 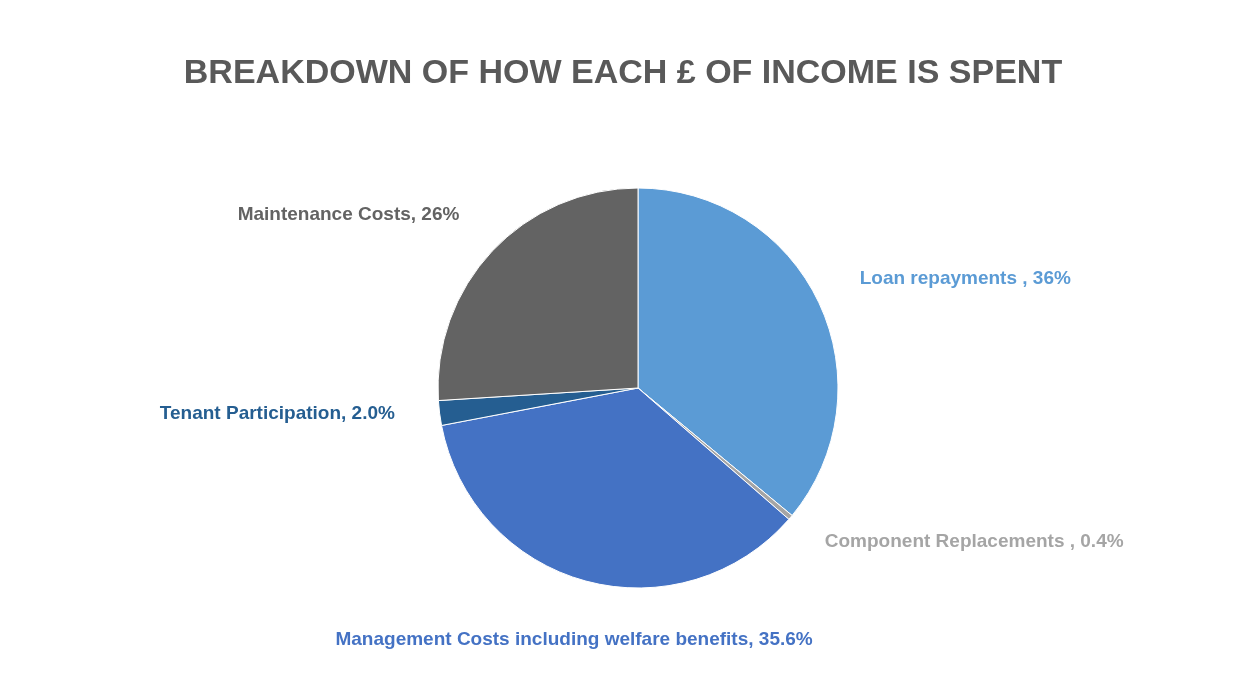 What do you see at coordinates (965, 277) in the screenshot?
I see `slice-label: Loan repayments , 36%` at bounding box center [965, 277].